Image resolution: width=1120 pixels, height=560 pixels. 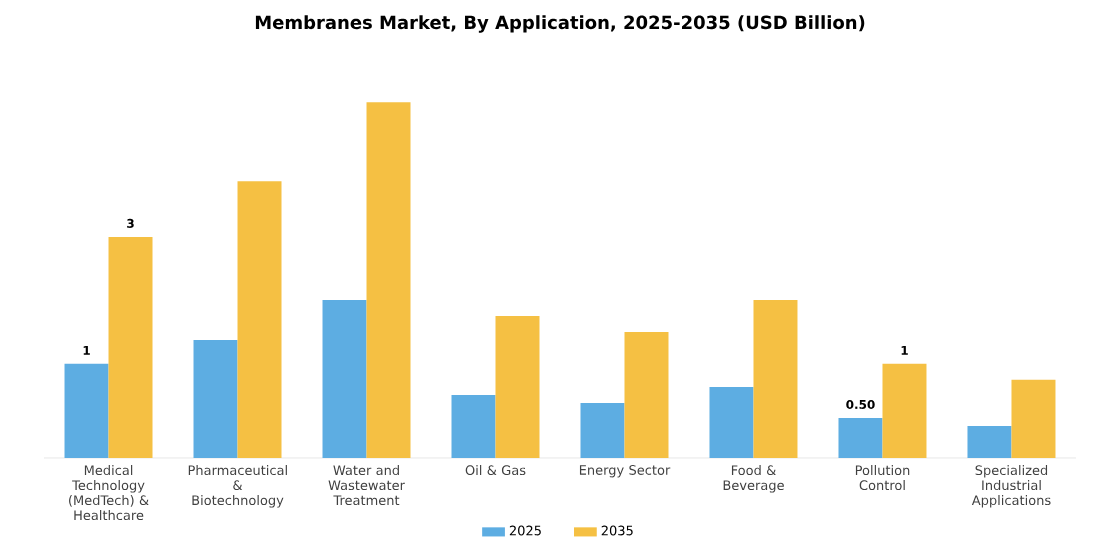 I want to click on chart-title: Membranes Market, By Application, 2025-2035 (USD Billion), so click(x=560, y=24).